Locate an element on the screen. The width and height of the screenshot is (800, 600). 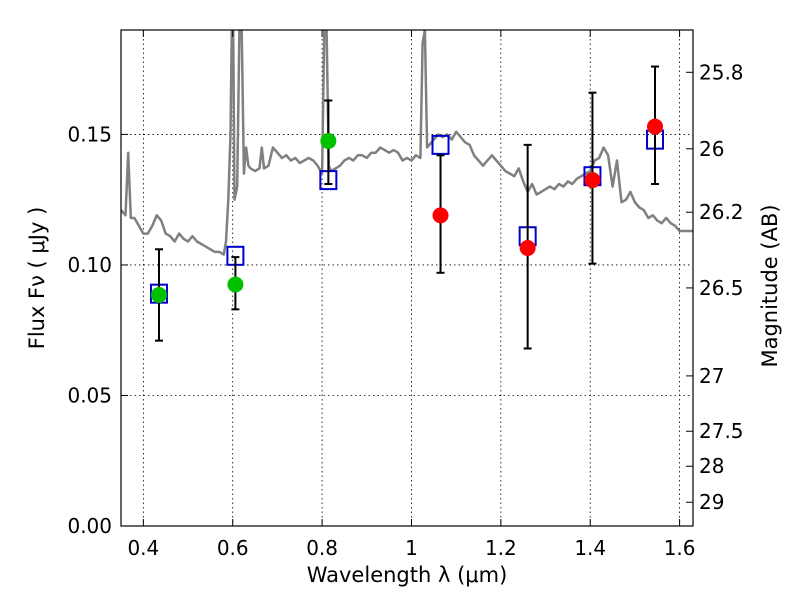
y-axis: 0.00 0.05 0.10 0.15 is located at coordinates (97, 330).